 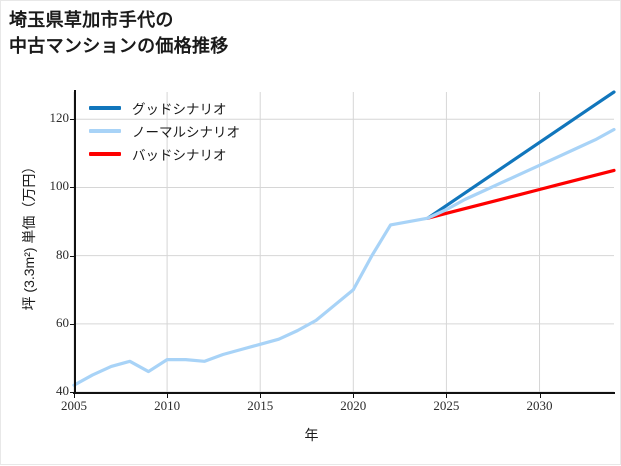 I want to click on legend-label-good: グッドシナリオ, so click(x=179, y=109).